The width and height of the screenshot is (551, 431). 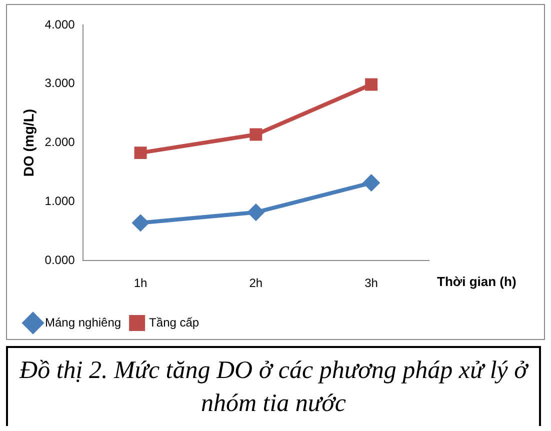 I want to click on y-axis-title: DO (mg/L), so click(x=28, y=142).